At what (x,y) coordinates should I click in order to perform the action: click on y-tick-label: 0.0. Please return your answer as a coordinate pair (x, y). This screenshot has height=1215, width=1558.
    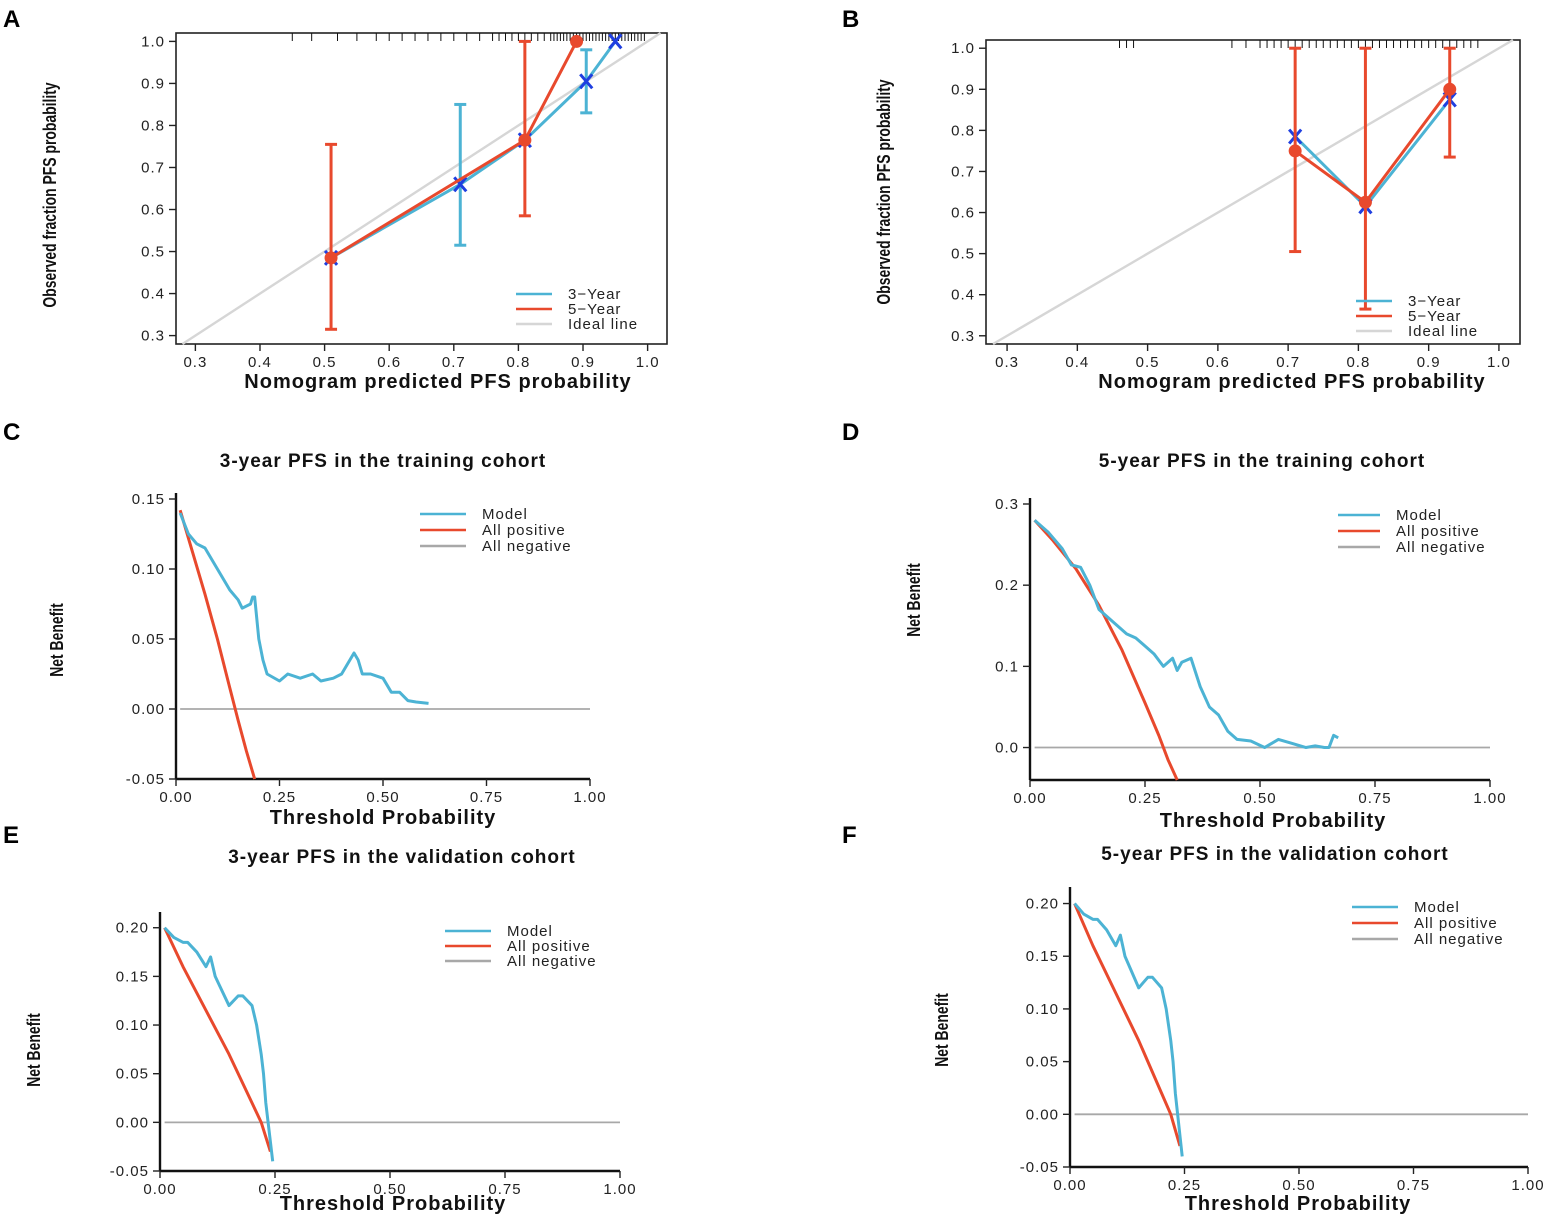
    Looking at the image, I should click on (1007, 748).